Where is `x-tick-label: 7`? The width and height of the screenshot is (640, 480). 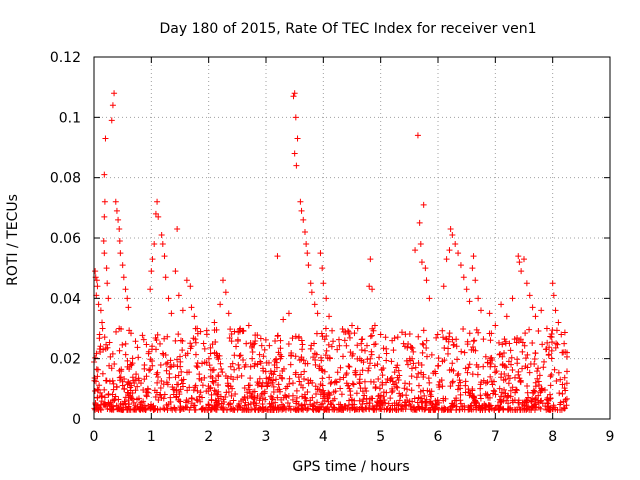
x-tick-label: 7 is located at coordinates (495, 437).